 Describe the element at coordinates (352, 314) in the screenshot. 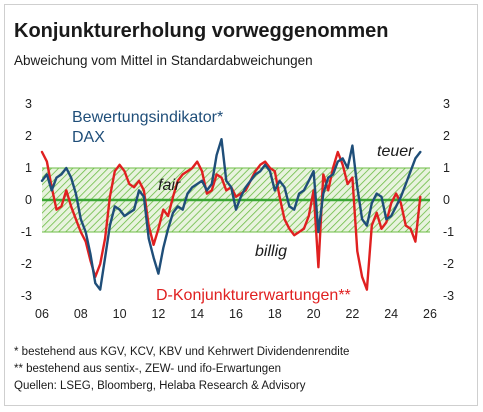

I see `x-tick-label: 22` at that location.